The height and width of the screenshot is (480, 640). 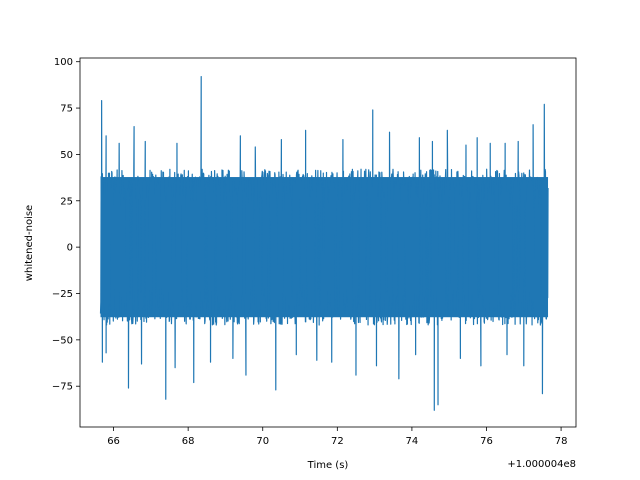 What do you see at coordinates (62, 294) in the screenshot?
I see `y-tick-label: −25` at bounding box center [62, 294].